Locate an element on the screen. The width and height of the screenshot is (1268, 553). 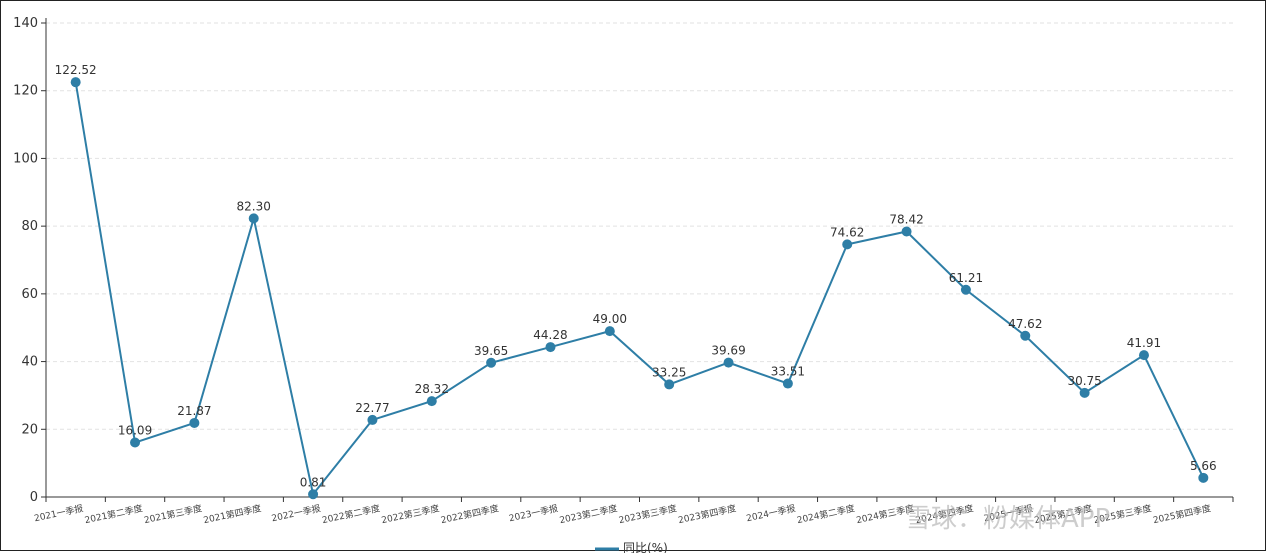
x-tick-label: 2024第二季度 is located at coordinates (826, 514).